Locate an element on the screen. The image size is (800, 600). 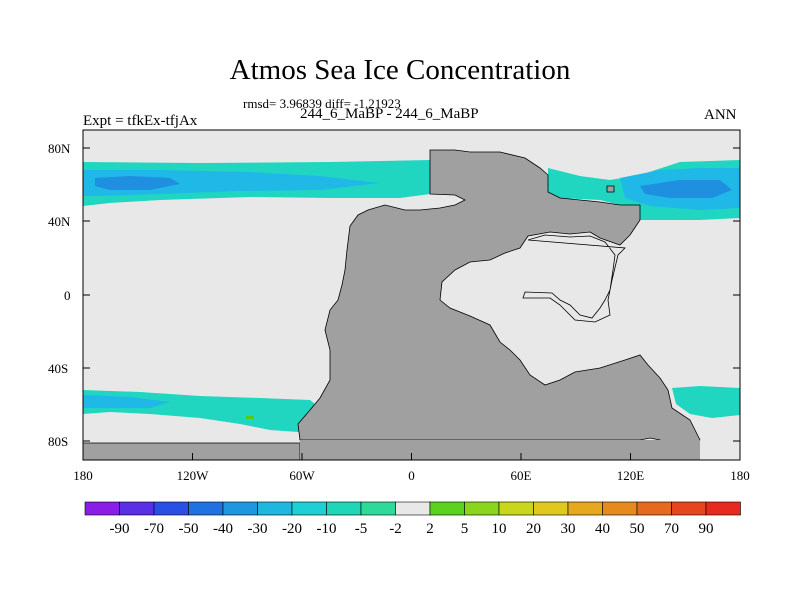
south-ice-band-west-core is located at coordinates (126, 401).